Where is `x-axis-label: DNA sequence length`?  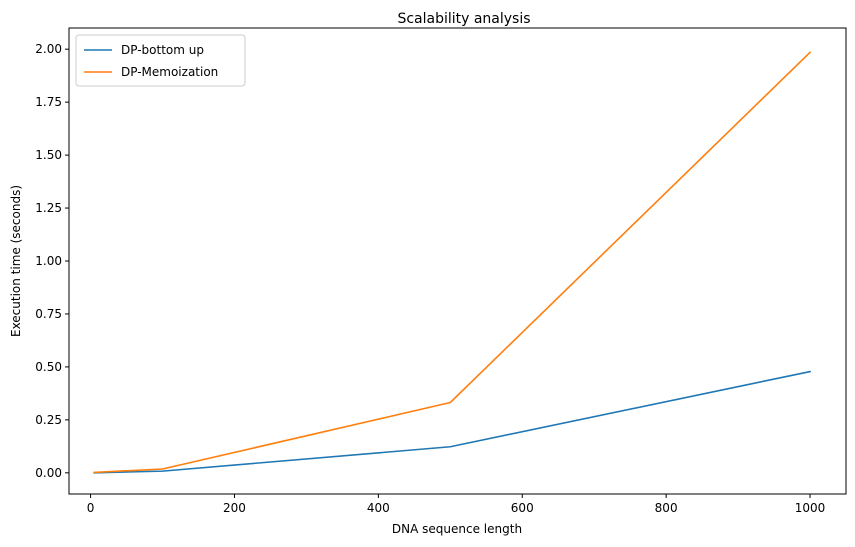 x-axis-label: DNA sequence length is located at coordinates (457, 529).